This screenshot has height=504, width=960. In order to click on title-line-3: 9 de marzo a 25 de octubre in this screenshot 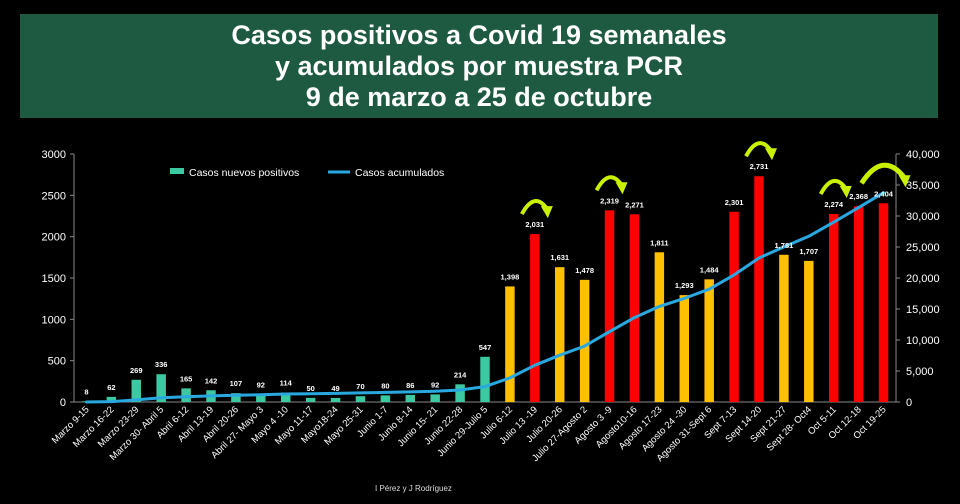, I will do `click(479, 96)`.